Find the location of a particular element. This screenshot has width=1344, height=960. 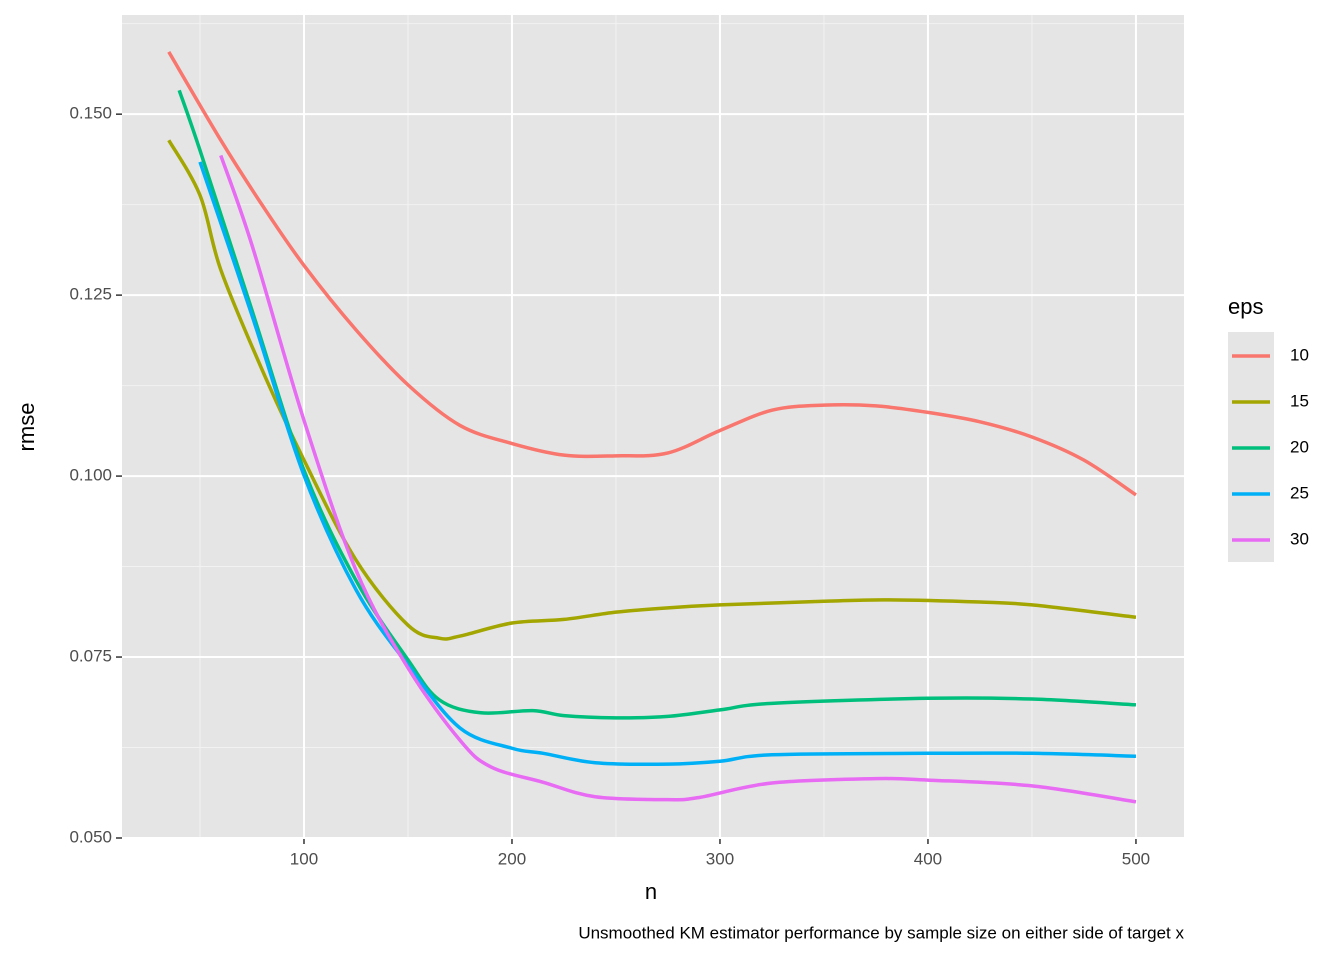

y-tick-label: 0.100 is located at coordinates (90, 475).